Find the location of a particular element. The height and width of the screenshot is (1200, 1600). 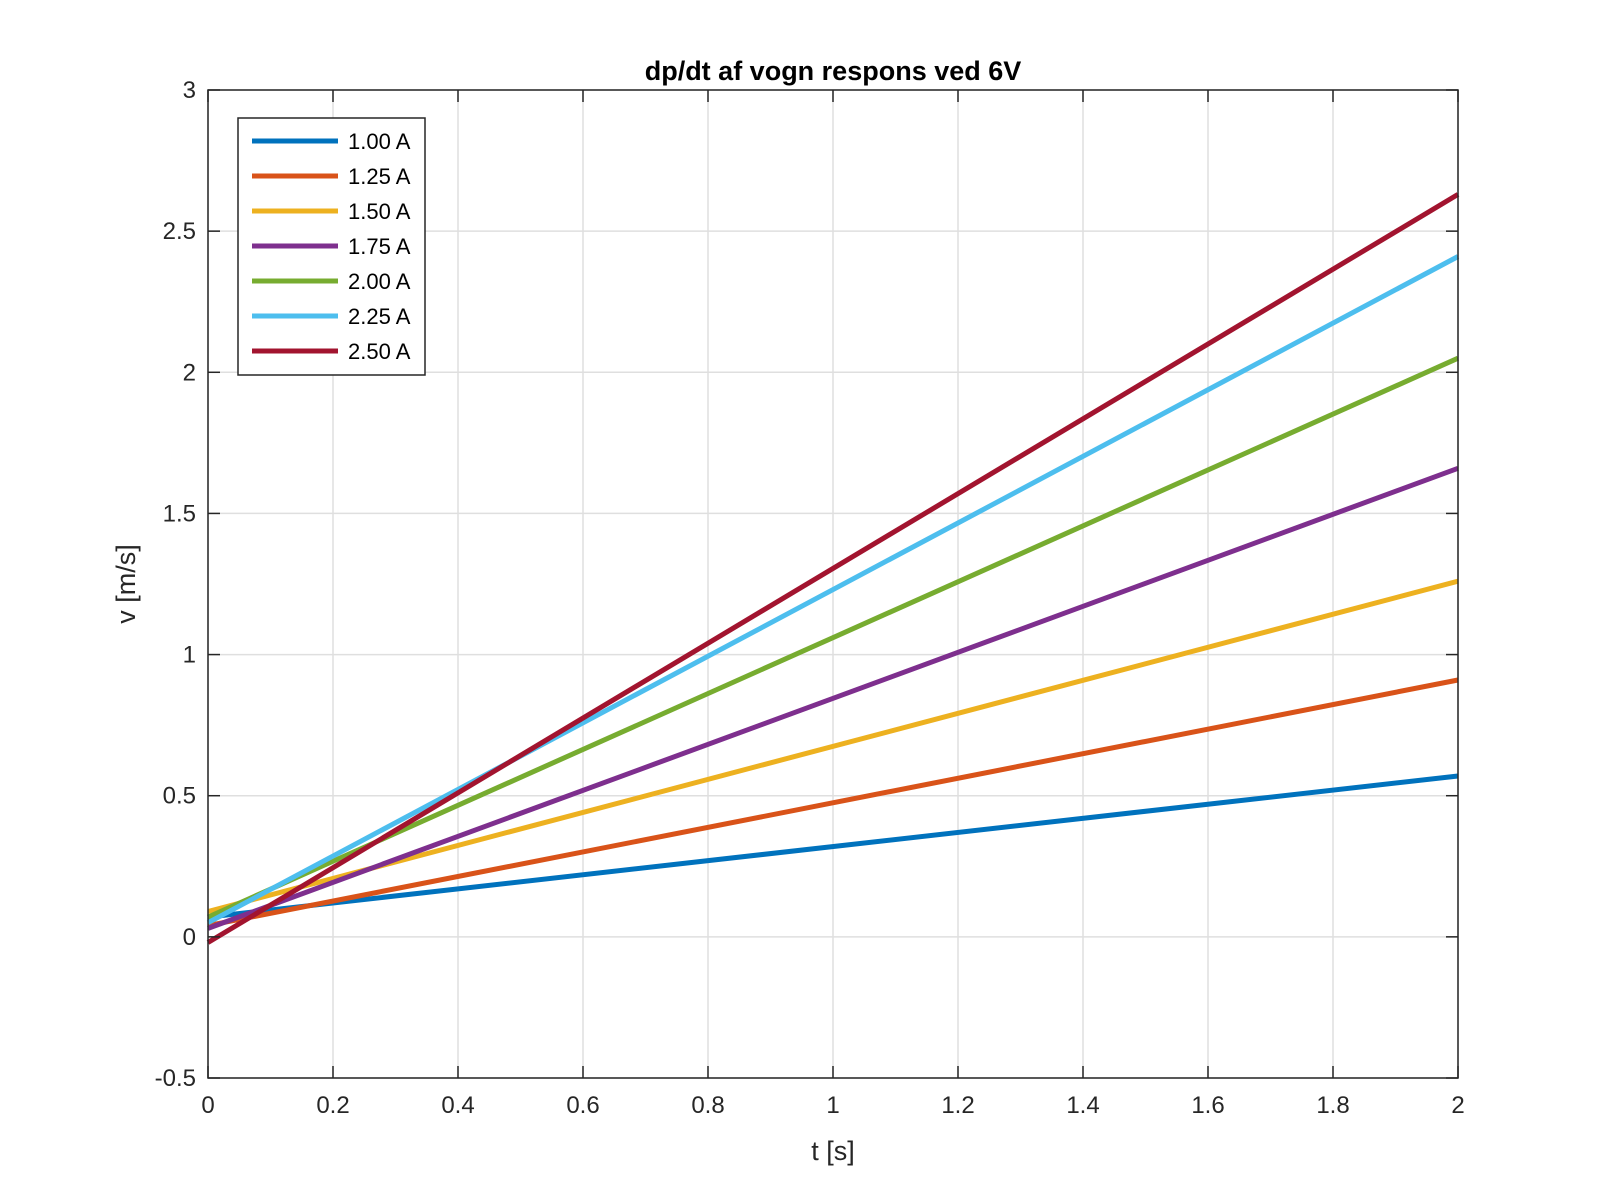

x-tick-label: 1.2 is located at coordinates (957, 1105).